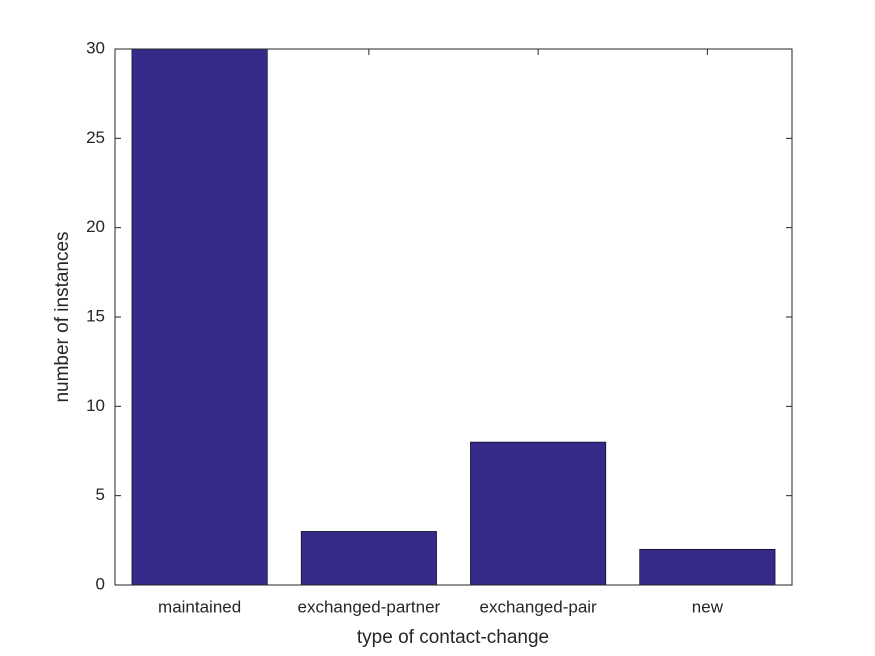 This screenshot has height=656, width=875. Describe the element at coordinates (95, 405) in the screenshot. I see `y-tick-label: 10` at that location.